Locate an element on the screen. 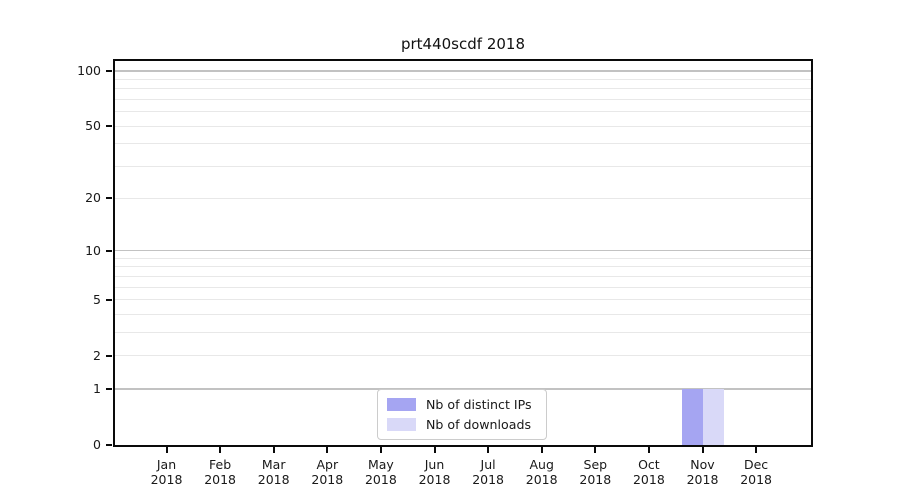  x-tick-month: Feb is located at coordinates (220, 464).